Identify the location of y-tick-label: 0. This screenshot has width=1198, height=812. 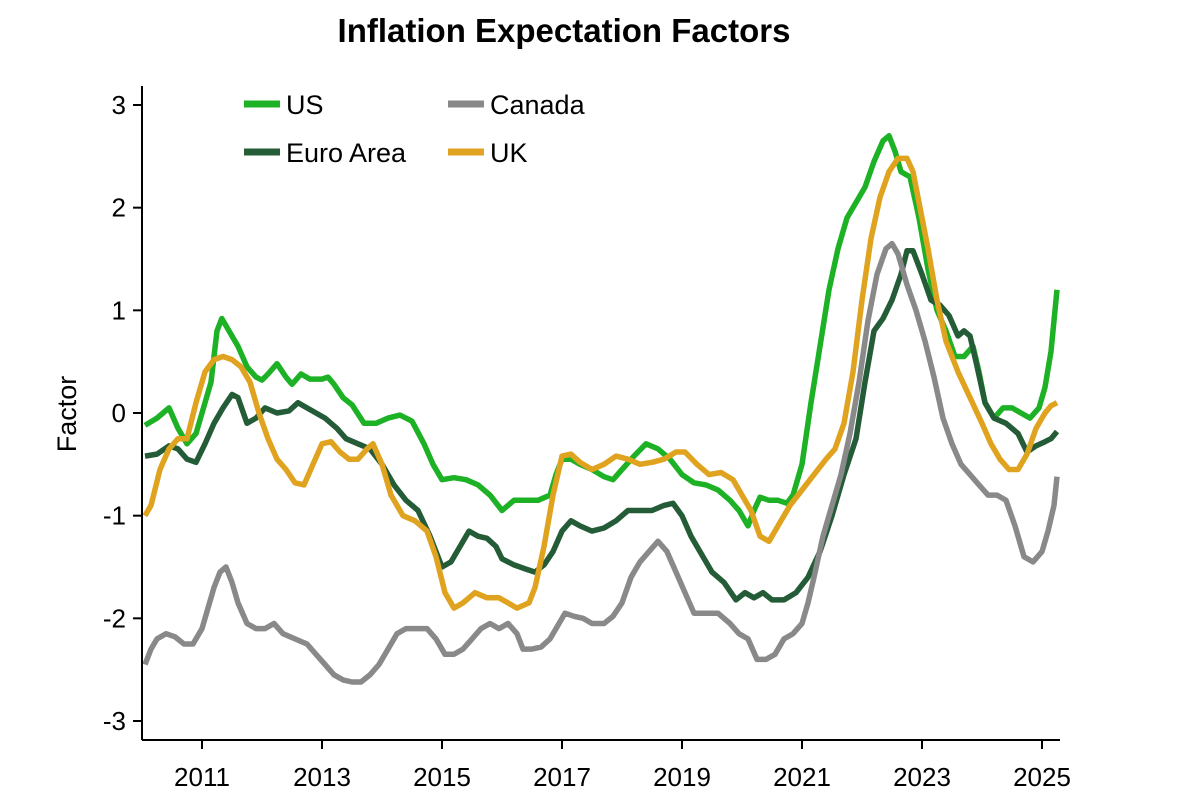
(119, 413).